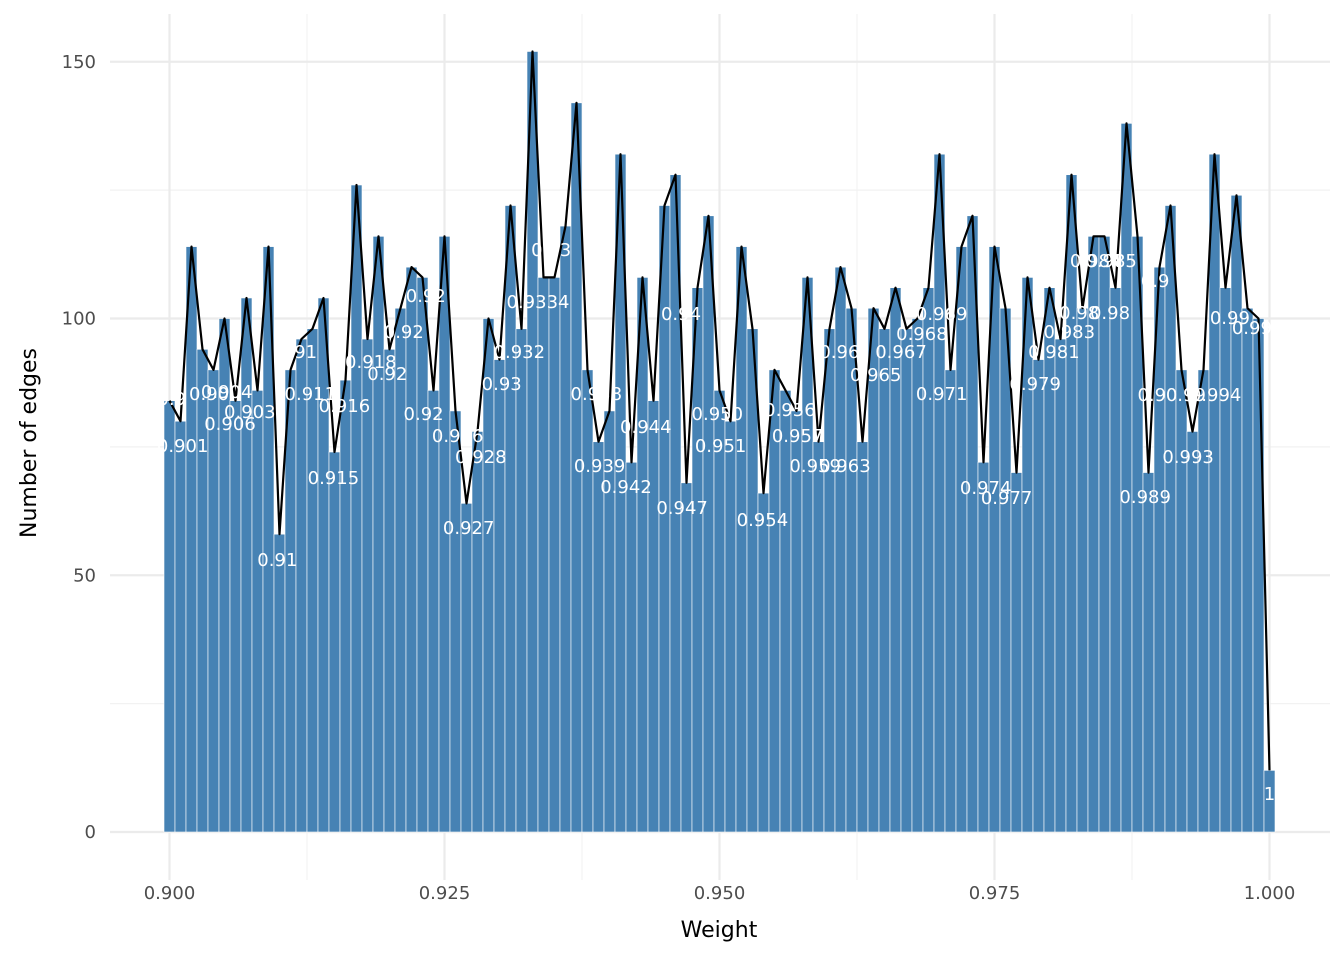  Describe the element at coordinates (345, 406) in the screenshot. I see `data-label-10: 0.916` at that location.